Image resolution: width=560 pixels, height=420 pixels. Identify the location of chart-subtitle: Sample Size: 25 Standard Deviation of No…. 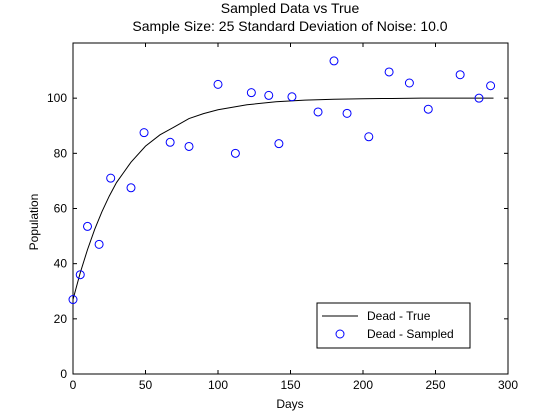
(289, 26).